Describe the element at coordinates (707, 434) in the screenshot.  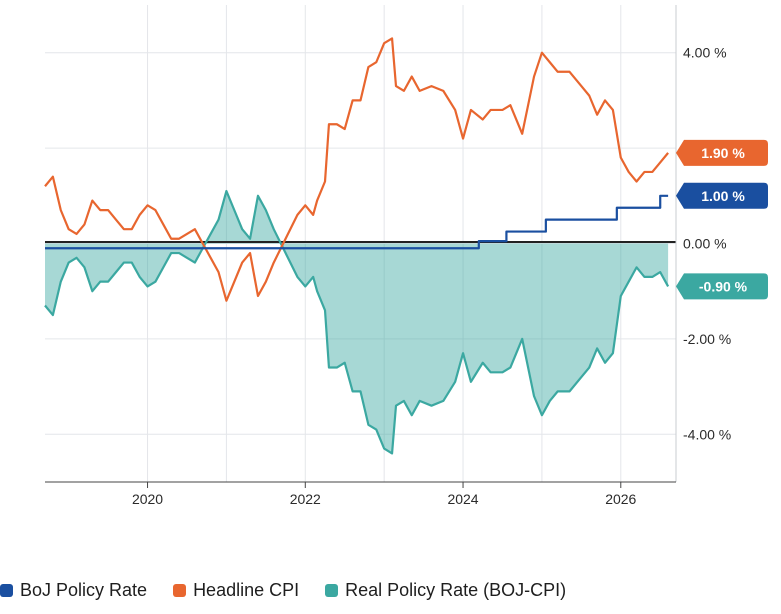
I see `y-tick-label: -4.00 %` at that location.